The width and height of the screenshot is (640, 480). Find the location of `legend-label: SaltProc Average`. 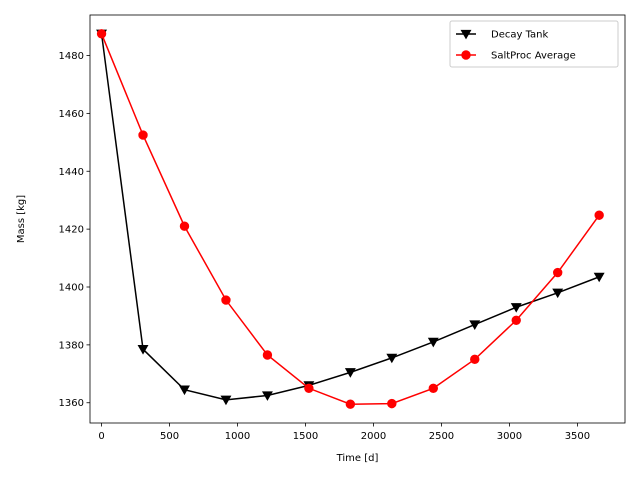

legend-label: SaltProc Average is located at coordinates (533, 56).